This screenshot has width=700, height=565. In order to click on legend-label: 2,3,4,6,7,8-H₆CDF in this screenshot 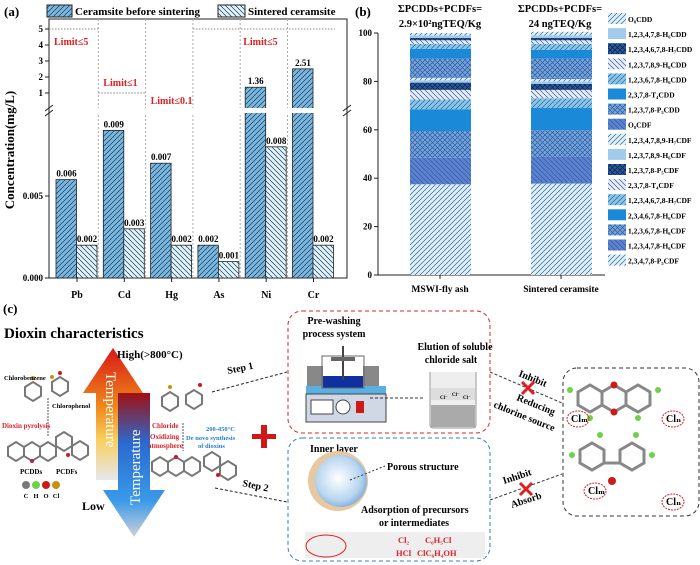, I will do `click(657, 215)`.